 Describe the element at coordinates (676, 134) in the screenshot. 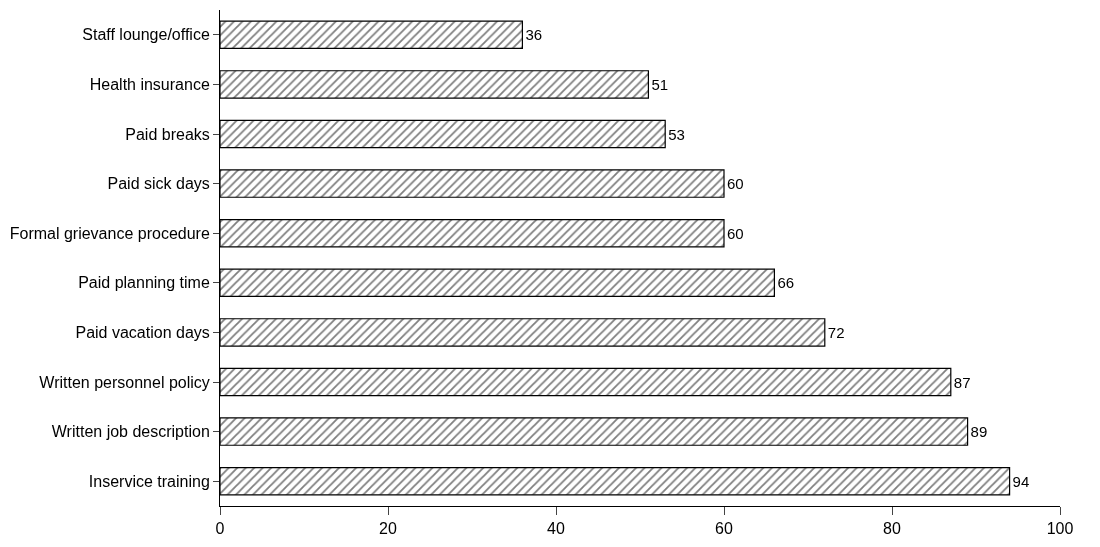

I see `data-label: 53` at that location.